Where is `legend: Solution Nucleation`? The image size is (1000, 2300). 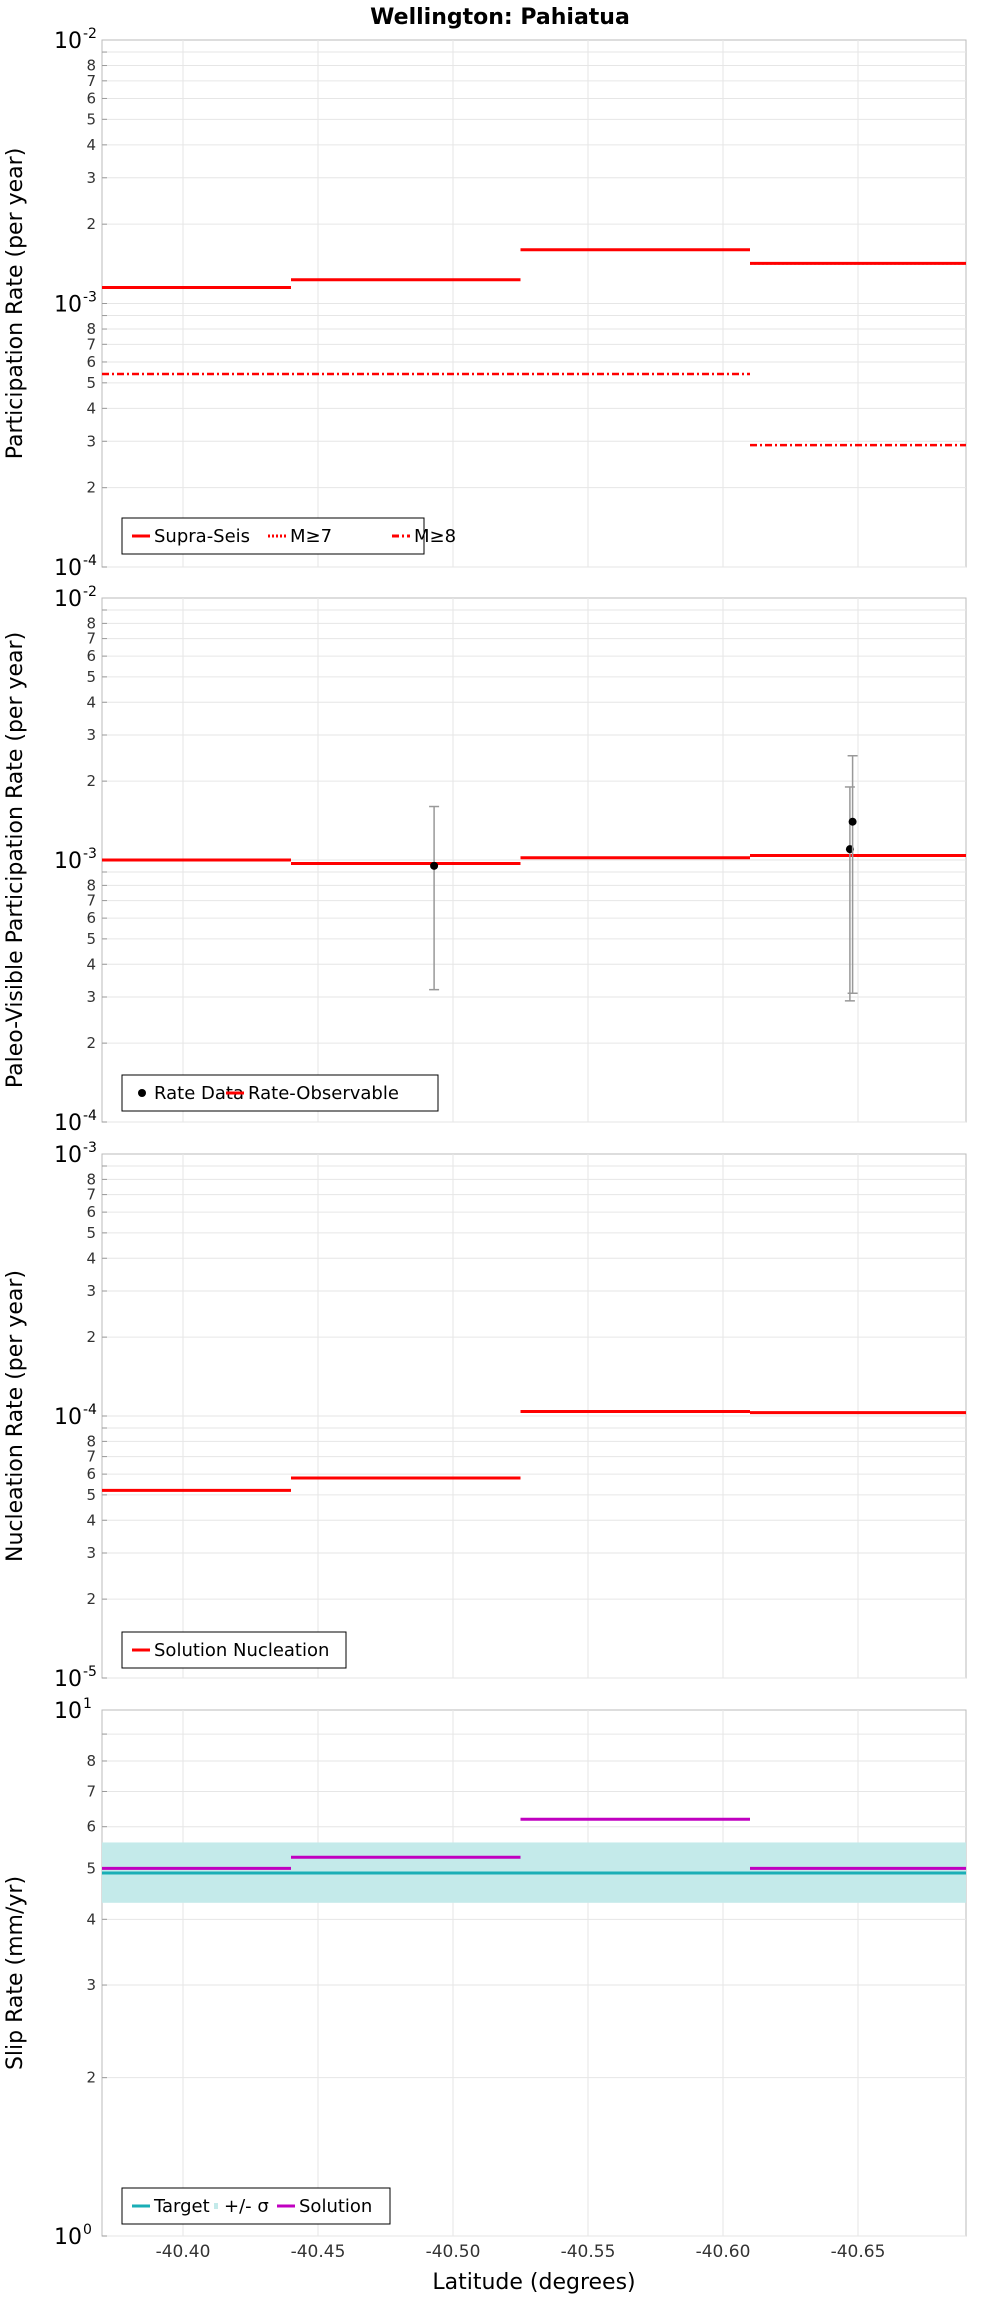 legend: Solution Nucleation is located at coordinates (234, 1650).